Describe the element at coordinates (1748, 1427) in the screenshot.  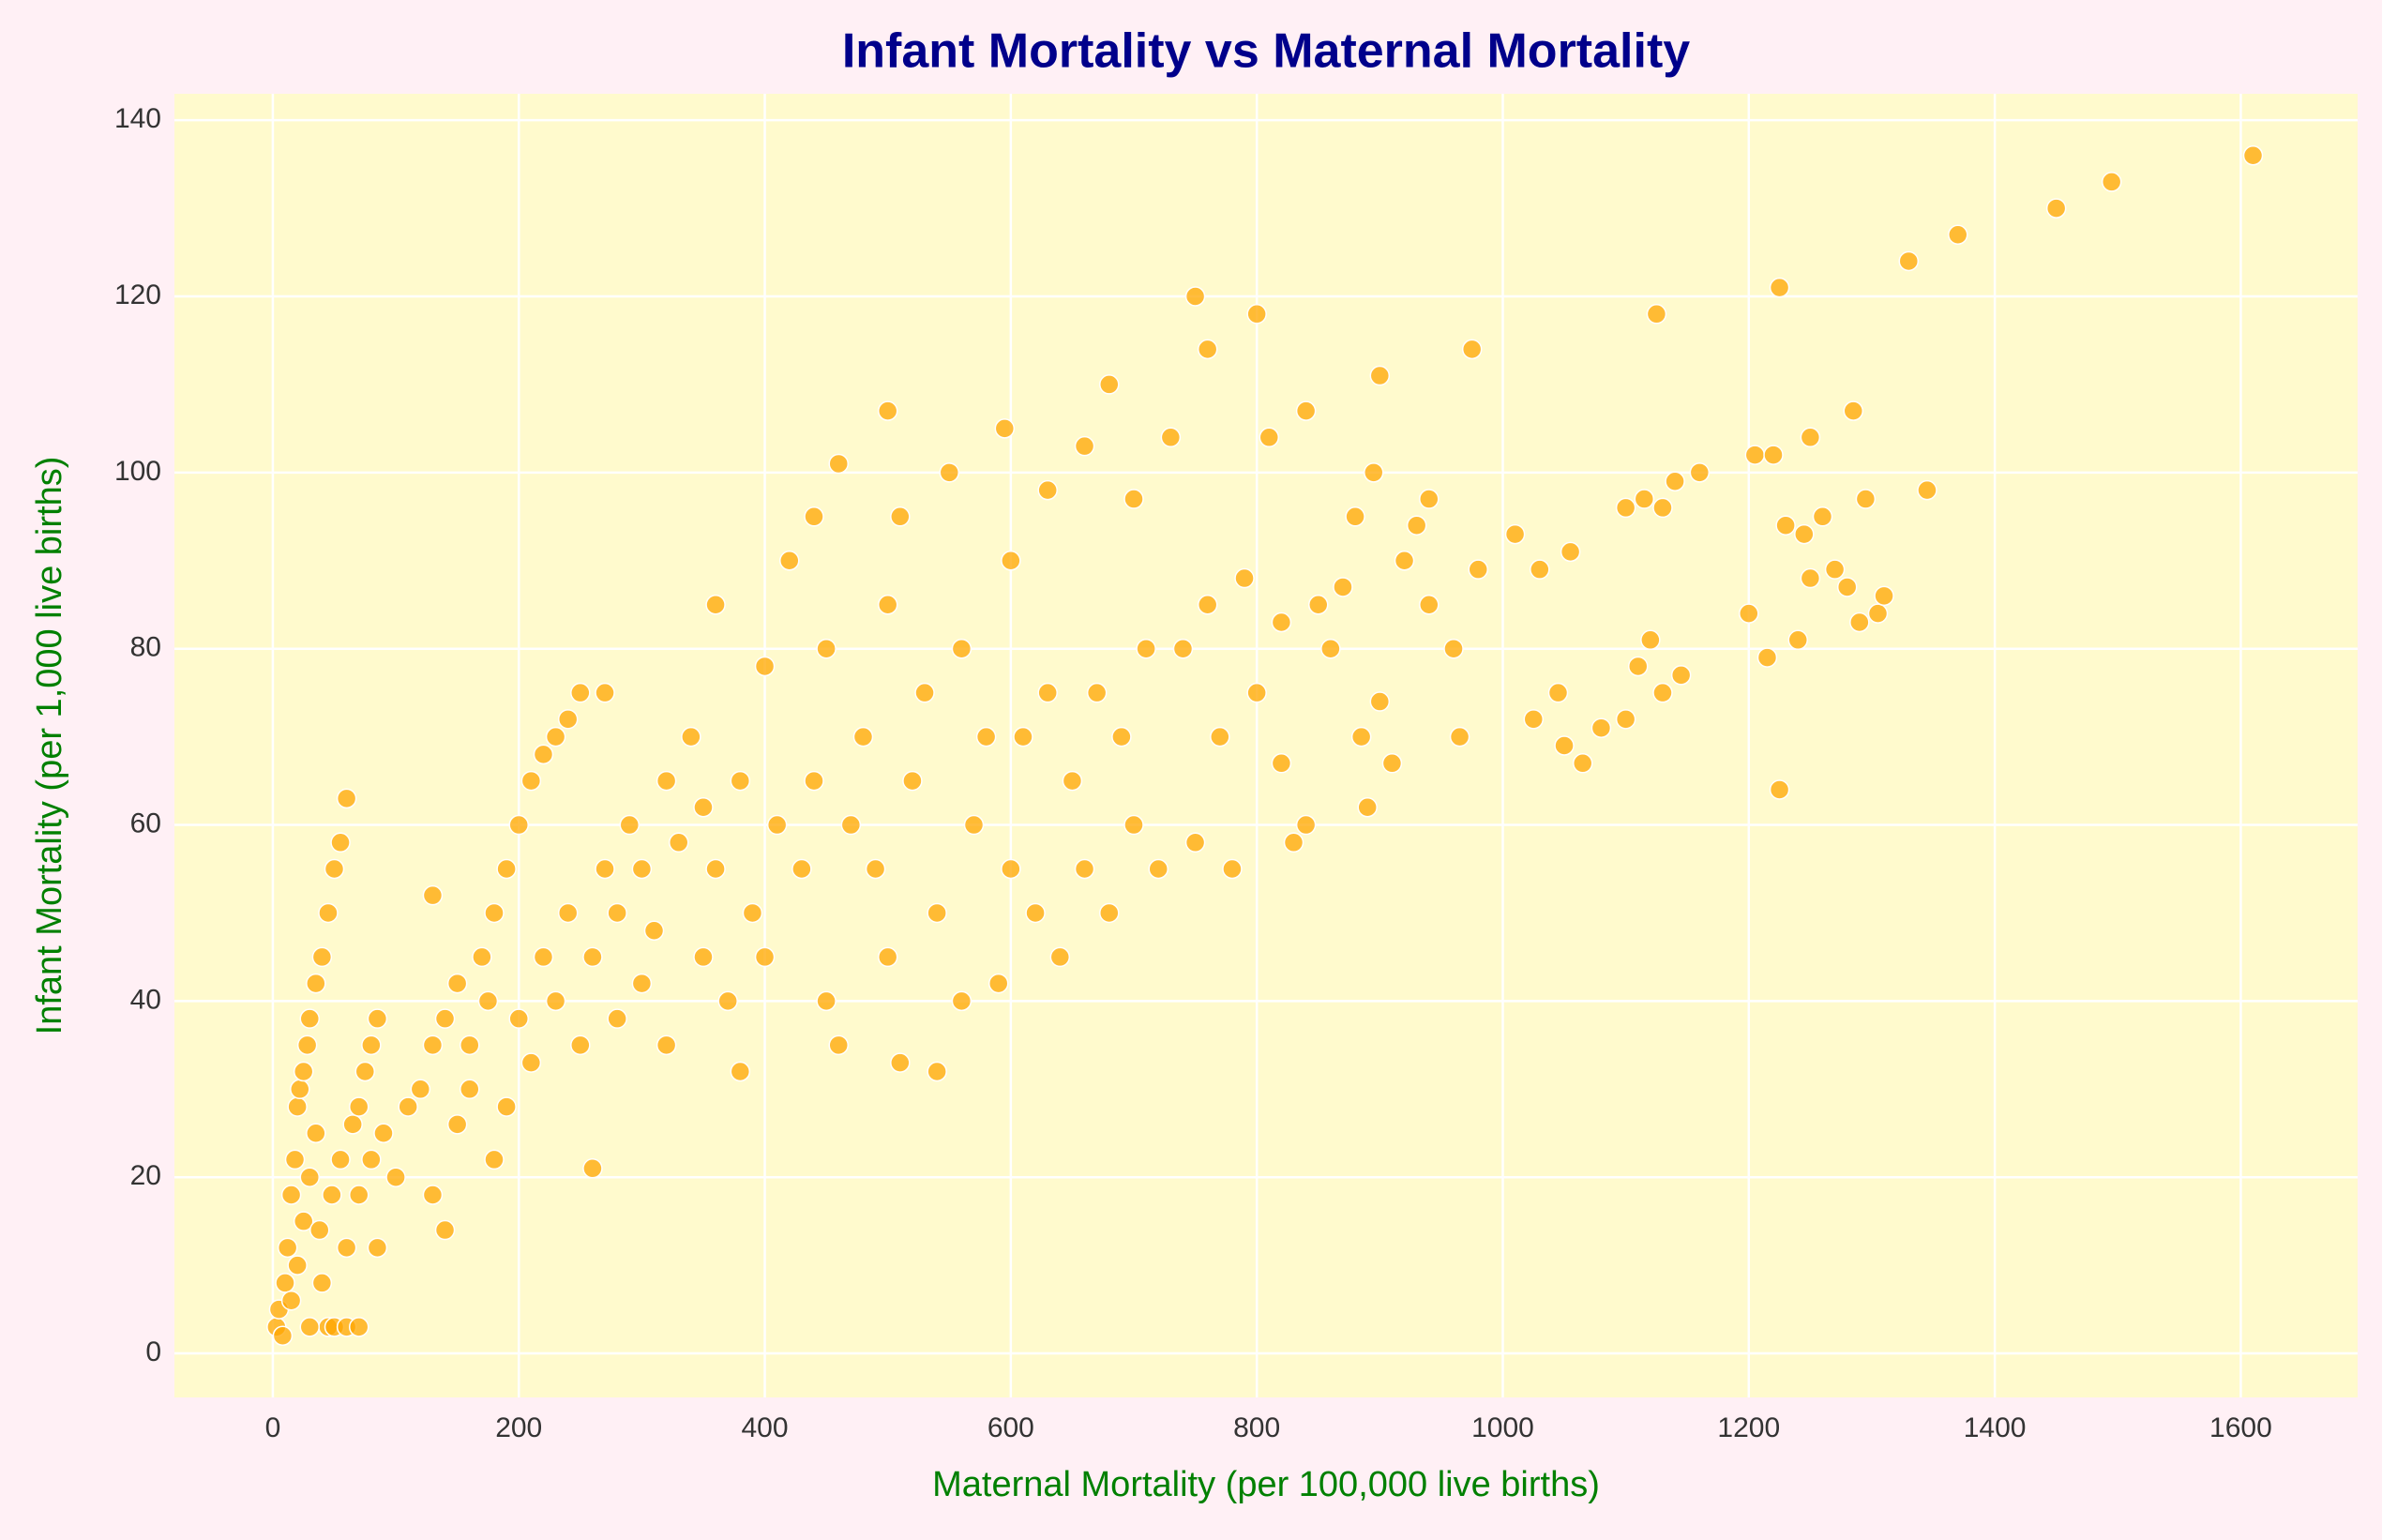
I see `x-tick-label: 1200` at that location.